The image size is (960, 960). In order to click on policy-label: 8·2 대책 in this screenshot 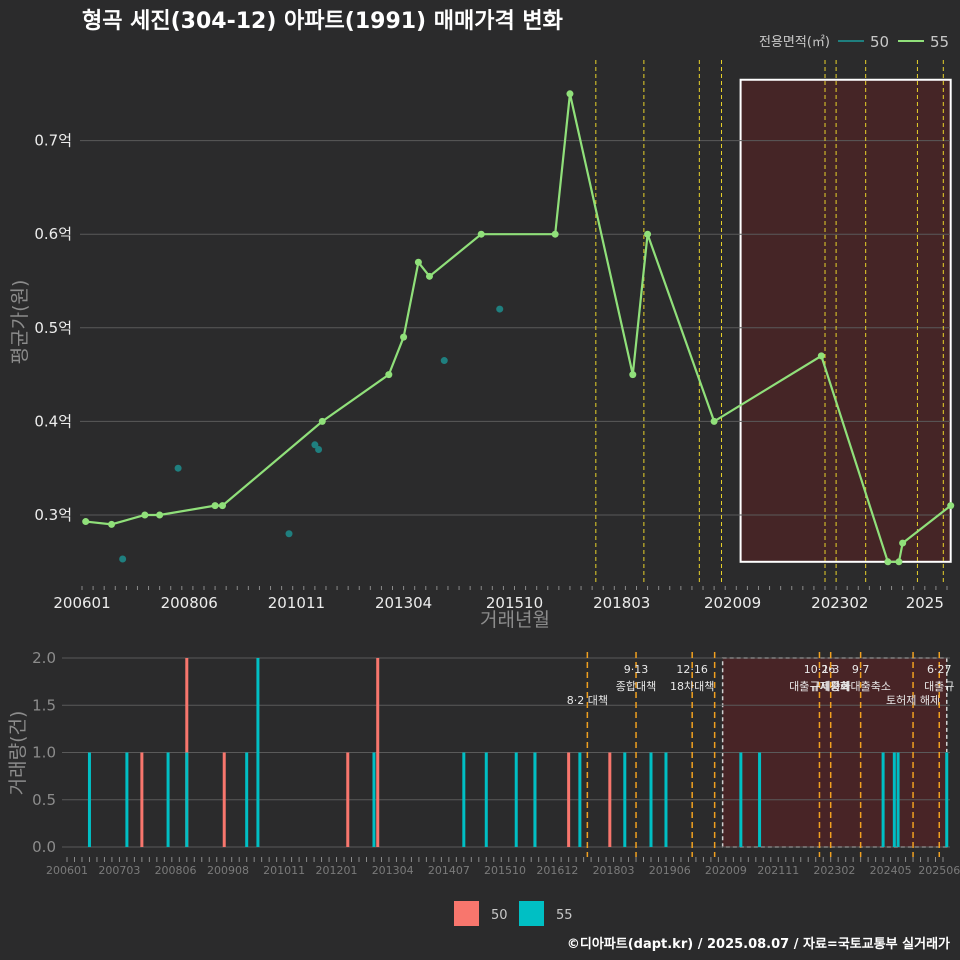, I will do `click(587, 700)`.